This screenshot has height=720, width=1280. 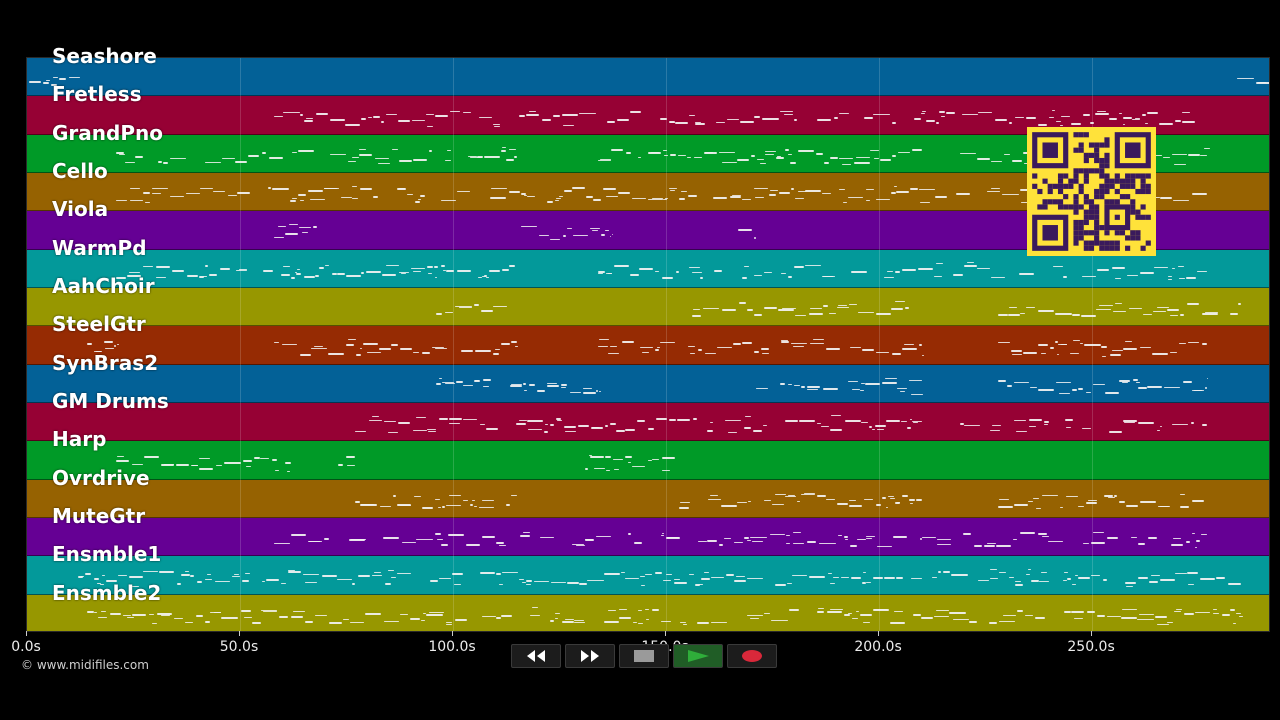 What do you see at coordinates (644, 656) in the screenshot?
I see `stop-button` at bounding box center [644, 656].